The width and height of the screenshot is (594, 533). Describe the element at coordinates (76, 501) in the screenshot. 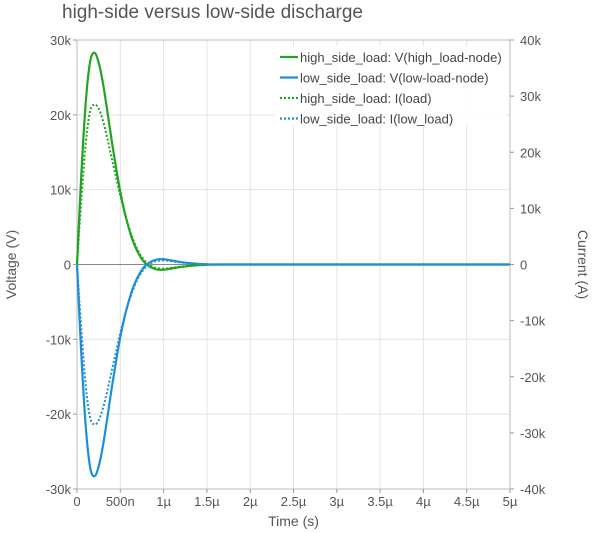

I see `x-tick-label-0: 0` at that location.